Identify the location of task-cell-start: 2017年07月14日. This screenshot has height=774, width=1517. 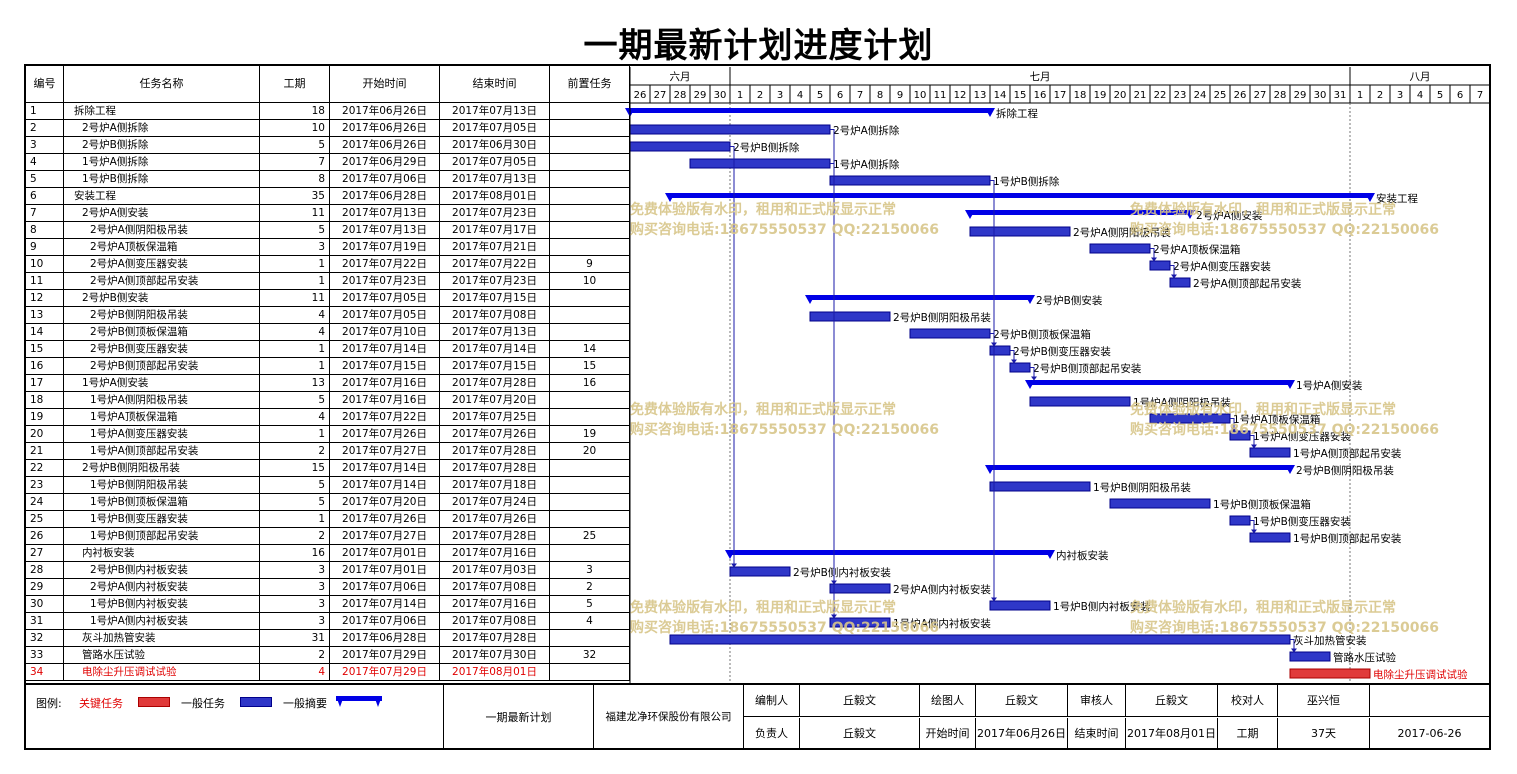
(385, 485).